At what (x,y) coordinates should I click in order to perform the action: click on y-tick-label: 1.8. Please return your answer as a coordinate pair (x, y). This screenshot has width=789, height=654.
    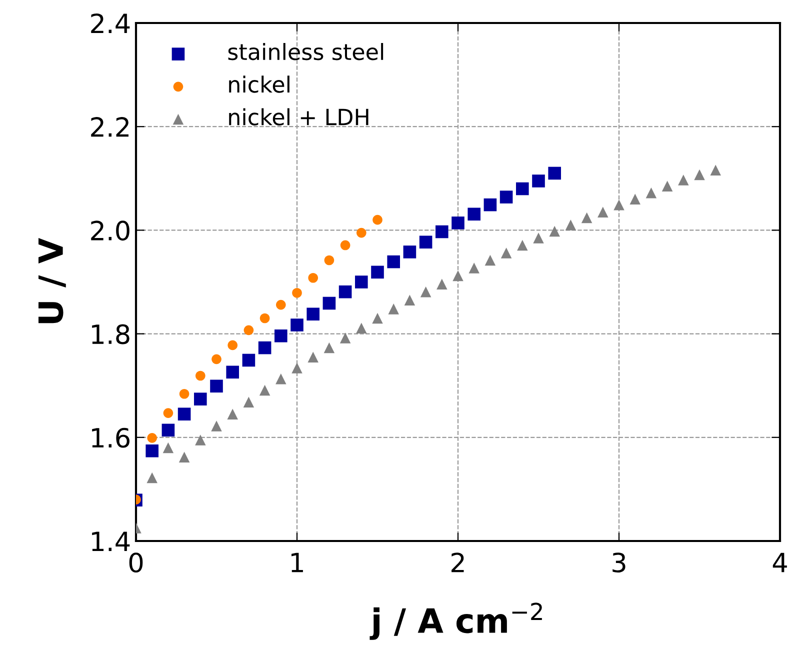
    Looking at the image, I should click on (111, 334).